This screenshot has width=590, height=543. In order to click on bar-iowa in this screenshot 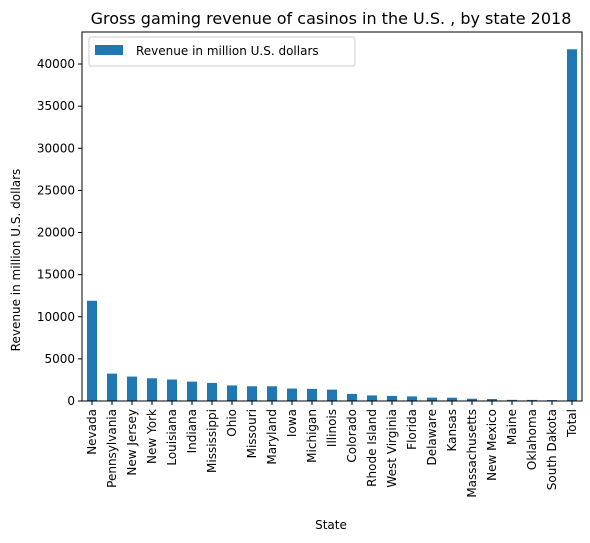, I will do `click(292, 394)`.